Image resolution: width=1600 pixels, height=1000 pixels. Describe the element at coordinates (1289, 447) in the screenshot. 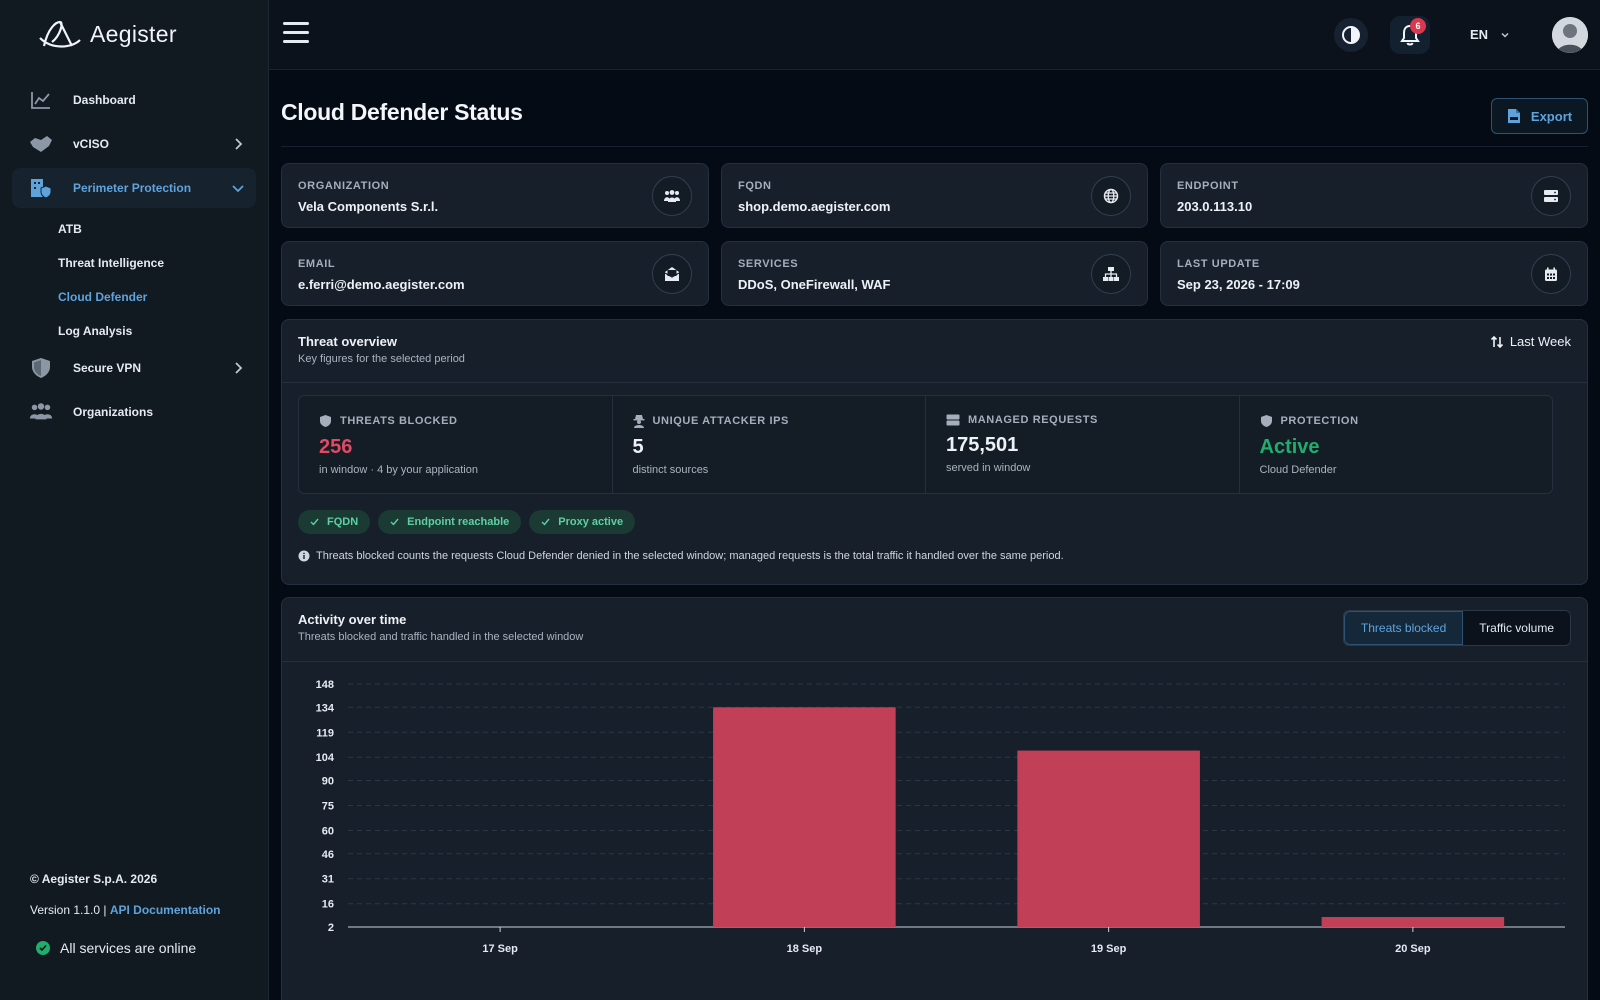

I see `protection-status-value: Active` at that location.